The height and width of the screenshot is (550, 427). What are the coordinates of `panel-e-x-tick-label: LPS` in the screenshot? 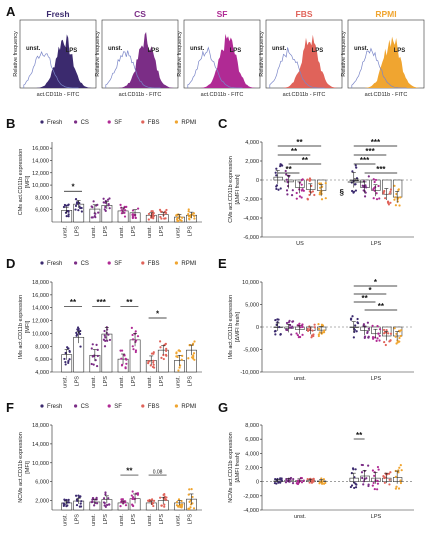 It's located at (376, 379).